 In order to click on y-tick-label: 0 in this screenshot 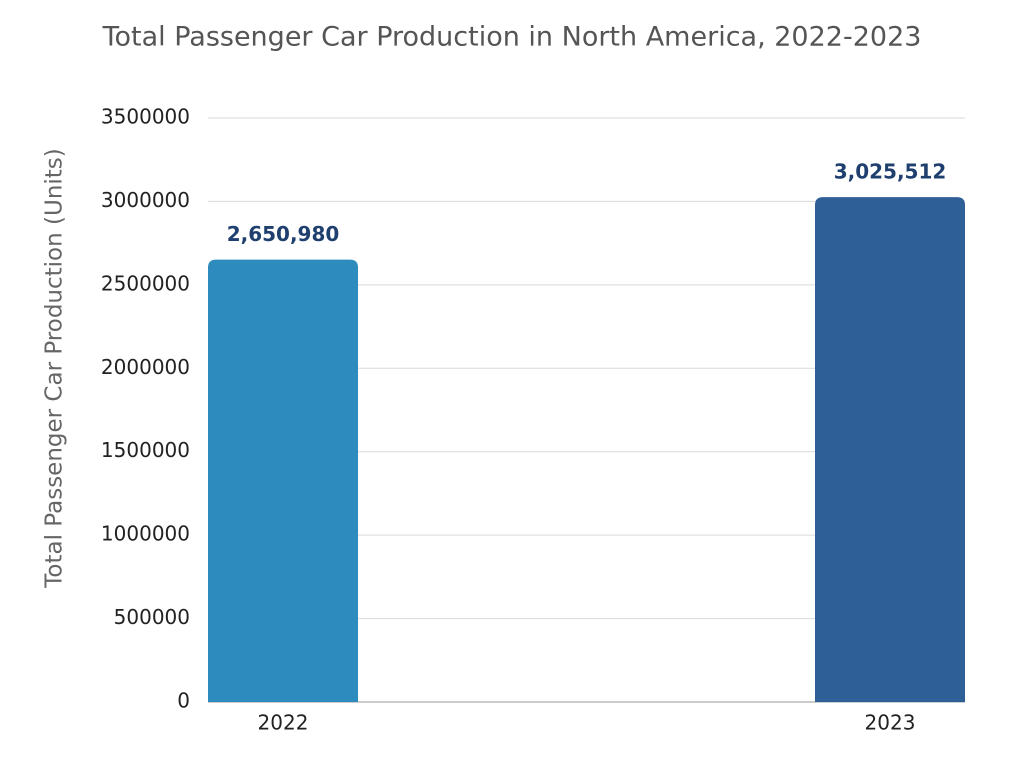, I will do `click(183, 701)`.